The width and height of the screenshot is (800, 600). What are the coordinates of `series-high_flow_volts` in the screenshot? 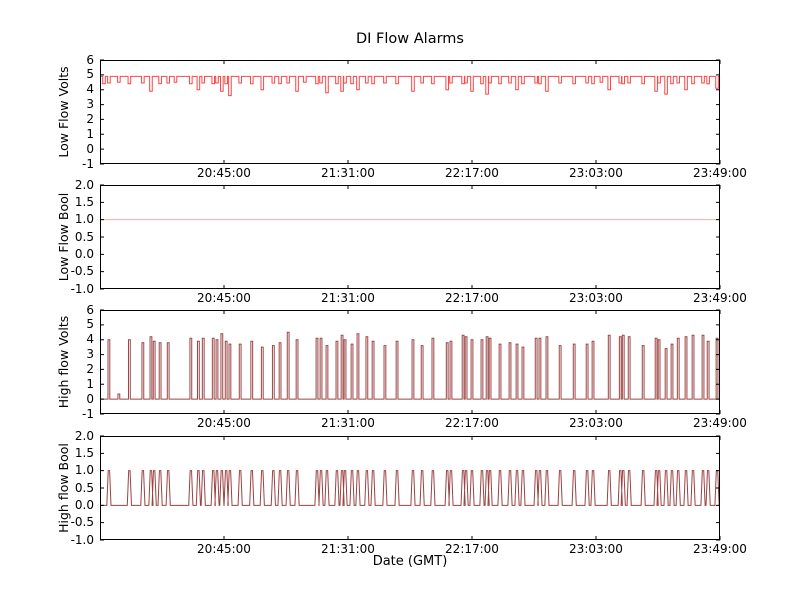 It's located at (410, 365).